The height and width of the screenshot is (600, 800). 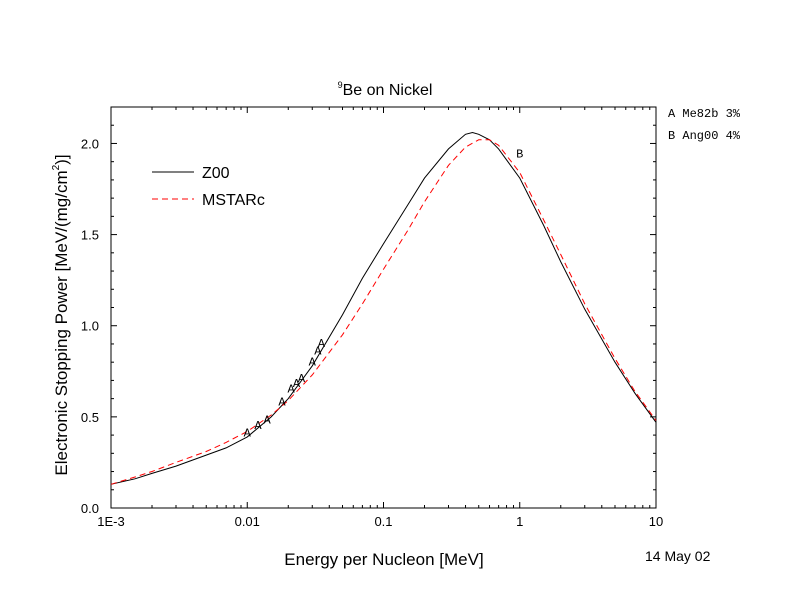 What do you see at coordinates (247, 521) in the screenshot?
I see `x-tick-label: 0.01` at bounding box center [247, 521].